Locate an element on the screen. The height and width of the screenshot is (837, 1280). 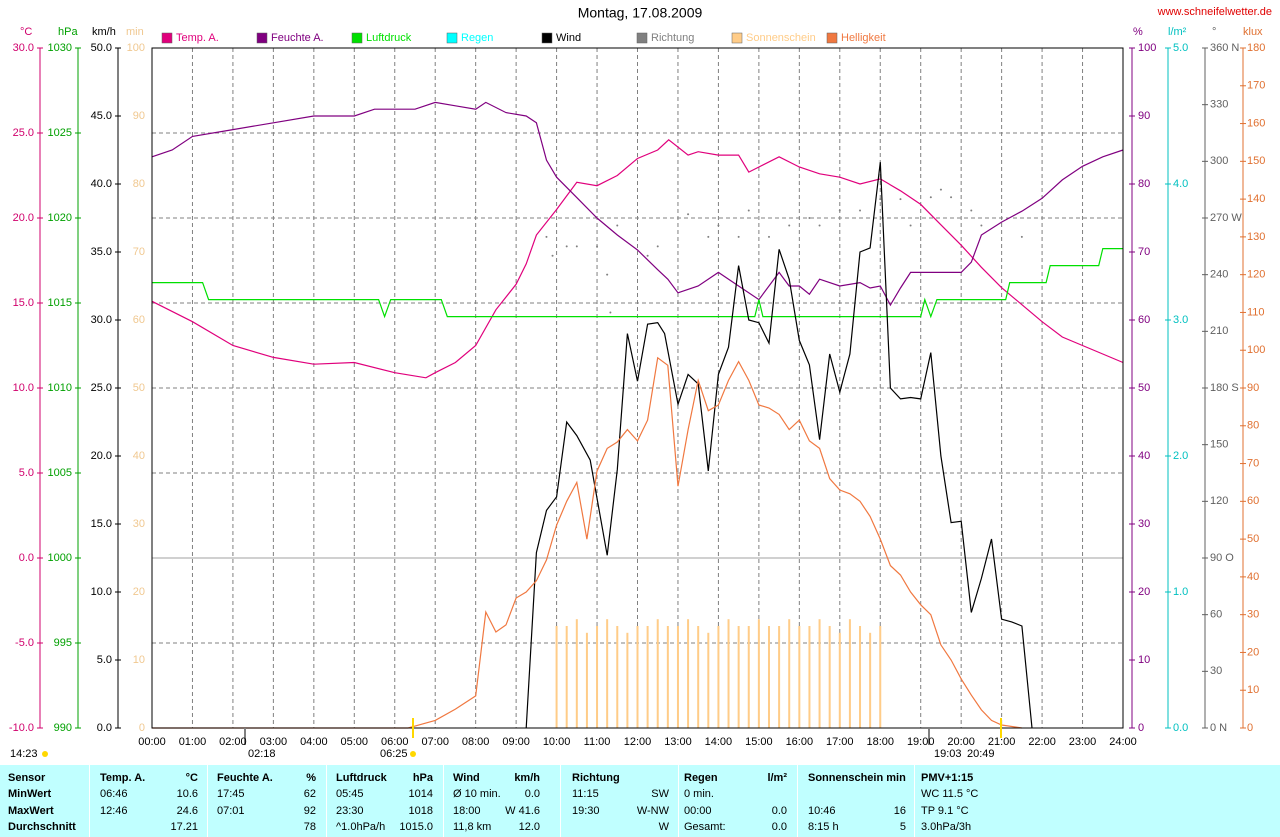
annotation: 06:25 is located at coordinates (394, 754).